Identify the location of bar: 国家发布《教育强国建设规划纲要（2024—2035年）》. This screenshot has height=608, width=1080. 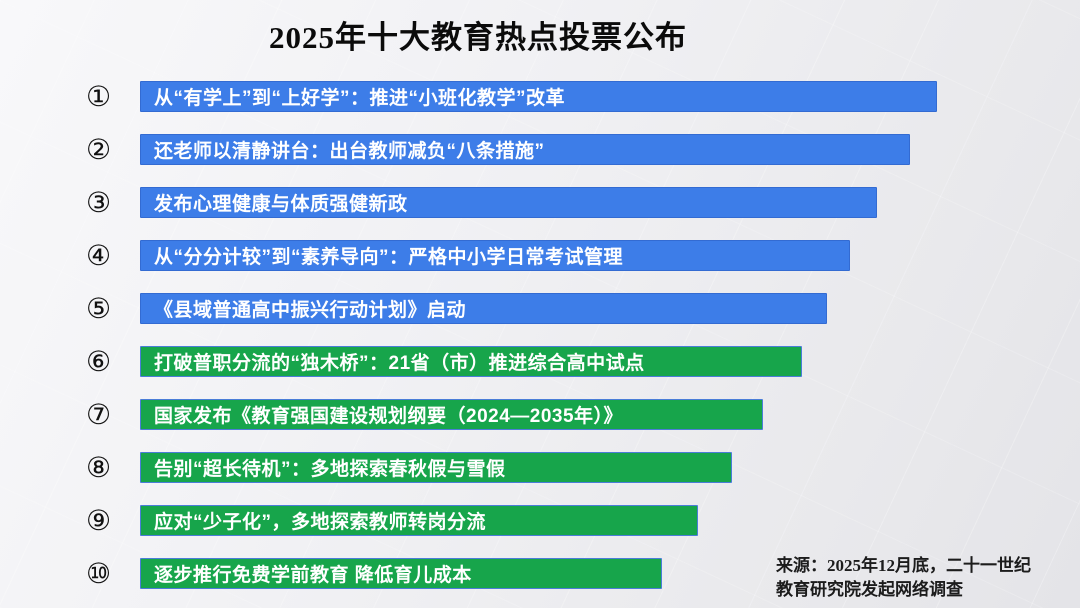
(451, 414).